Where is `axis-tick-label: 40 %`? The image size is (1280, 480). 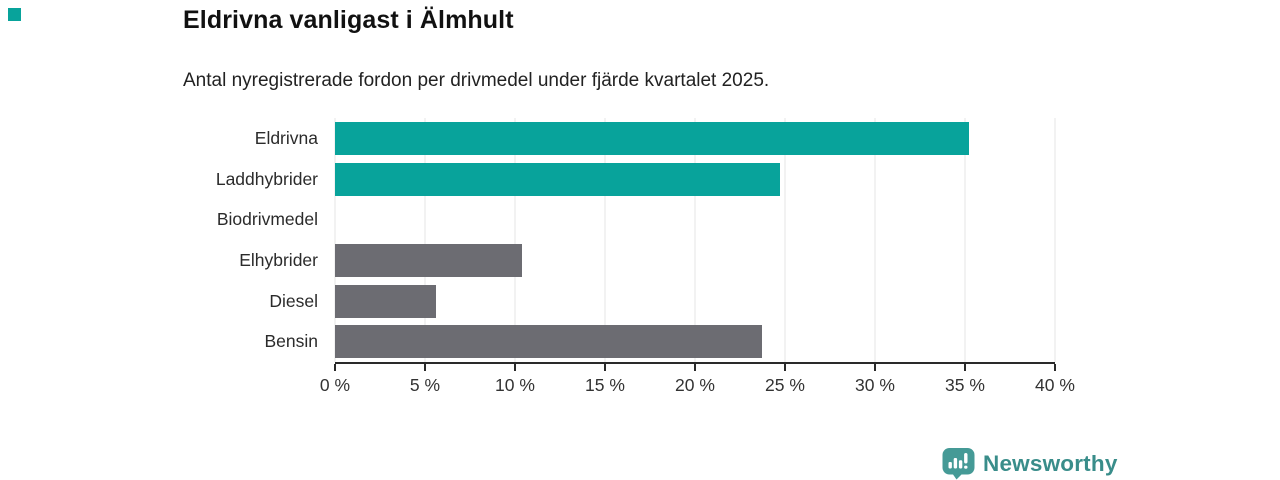 axis-tick-label: 40 % is located at coordinates (1055, 385).